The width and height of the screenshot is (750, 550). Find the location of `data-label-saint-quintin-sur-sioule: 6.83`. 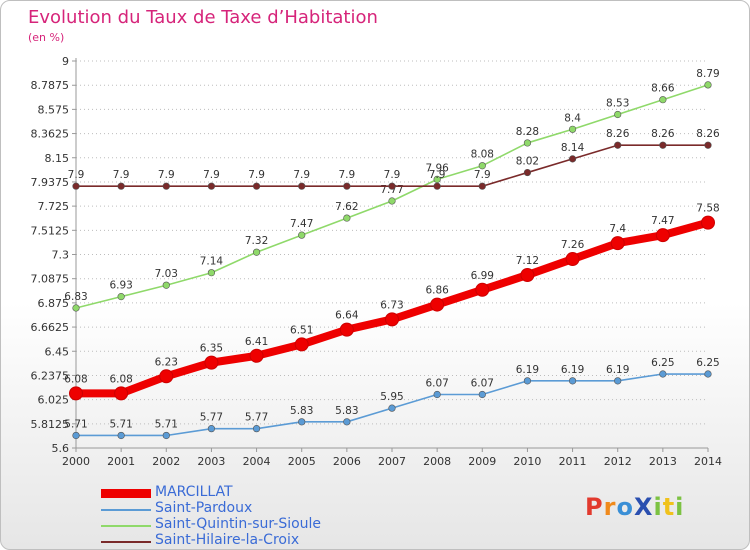

data-label-saint-quintin-sur-sioule: 6.83 is located at coordinates (75, 297).